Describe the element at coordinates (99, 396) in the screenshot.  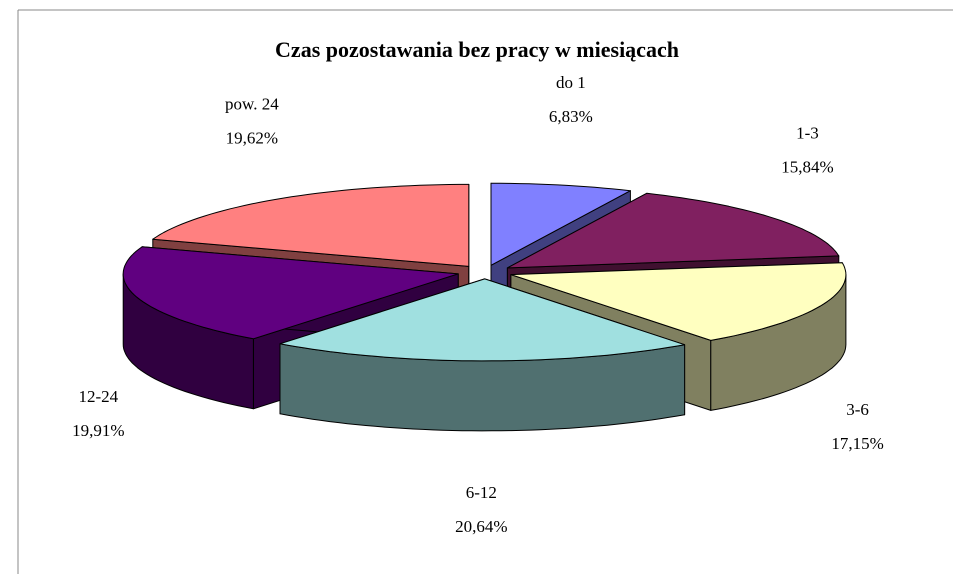
I see `slice-label: 12-24` at that location.